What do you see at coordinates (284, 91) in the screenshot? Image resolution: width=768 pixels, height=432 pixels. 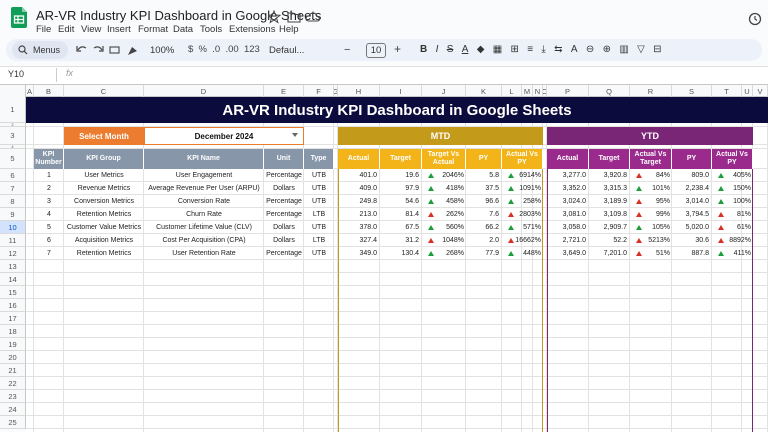 I see `column-header: E` at bounding box center [284, 91].